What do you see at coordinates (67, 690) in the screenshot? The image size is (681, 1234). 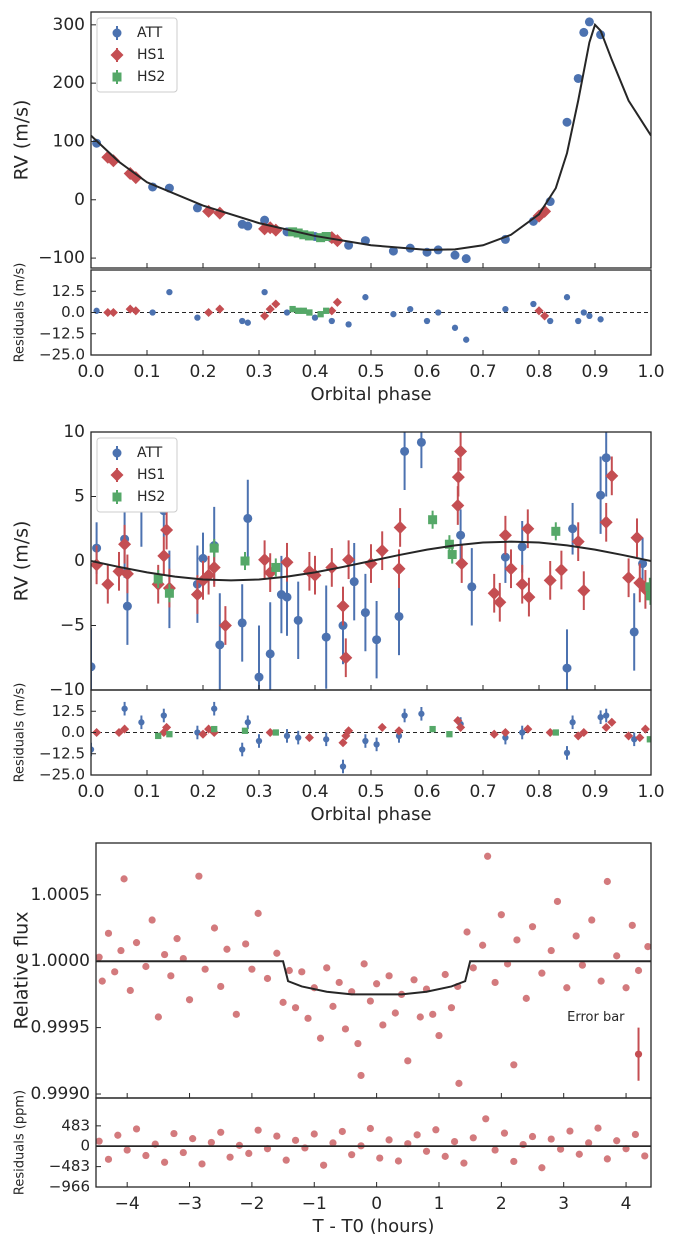 I see `y-tick-label: −10` at bounding box center [67, 690].